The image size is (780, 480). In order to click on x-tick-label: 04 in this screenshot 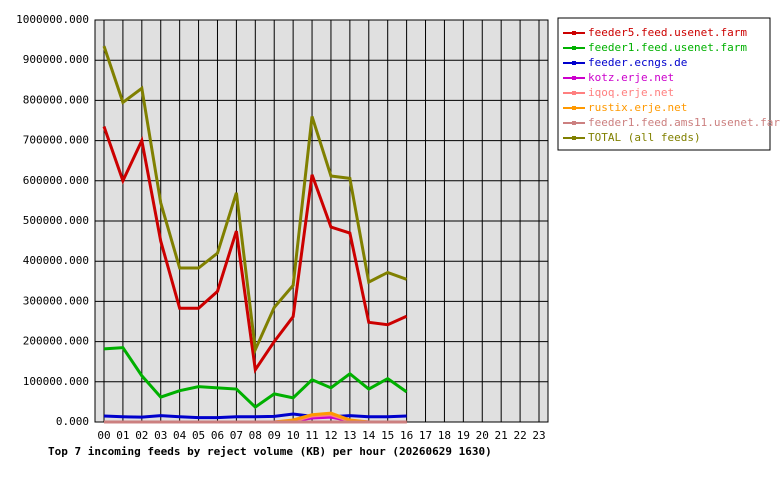, I will do `click(180, 435)`.